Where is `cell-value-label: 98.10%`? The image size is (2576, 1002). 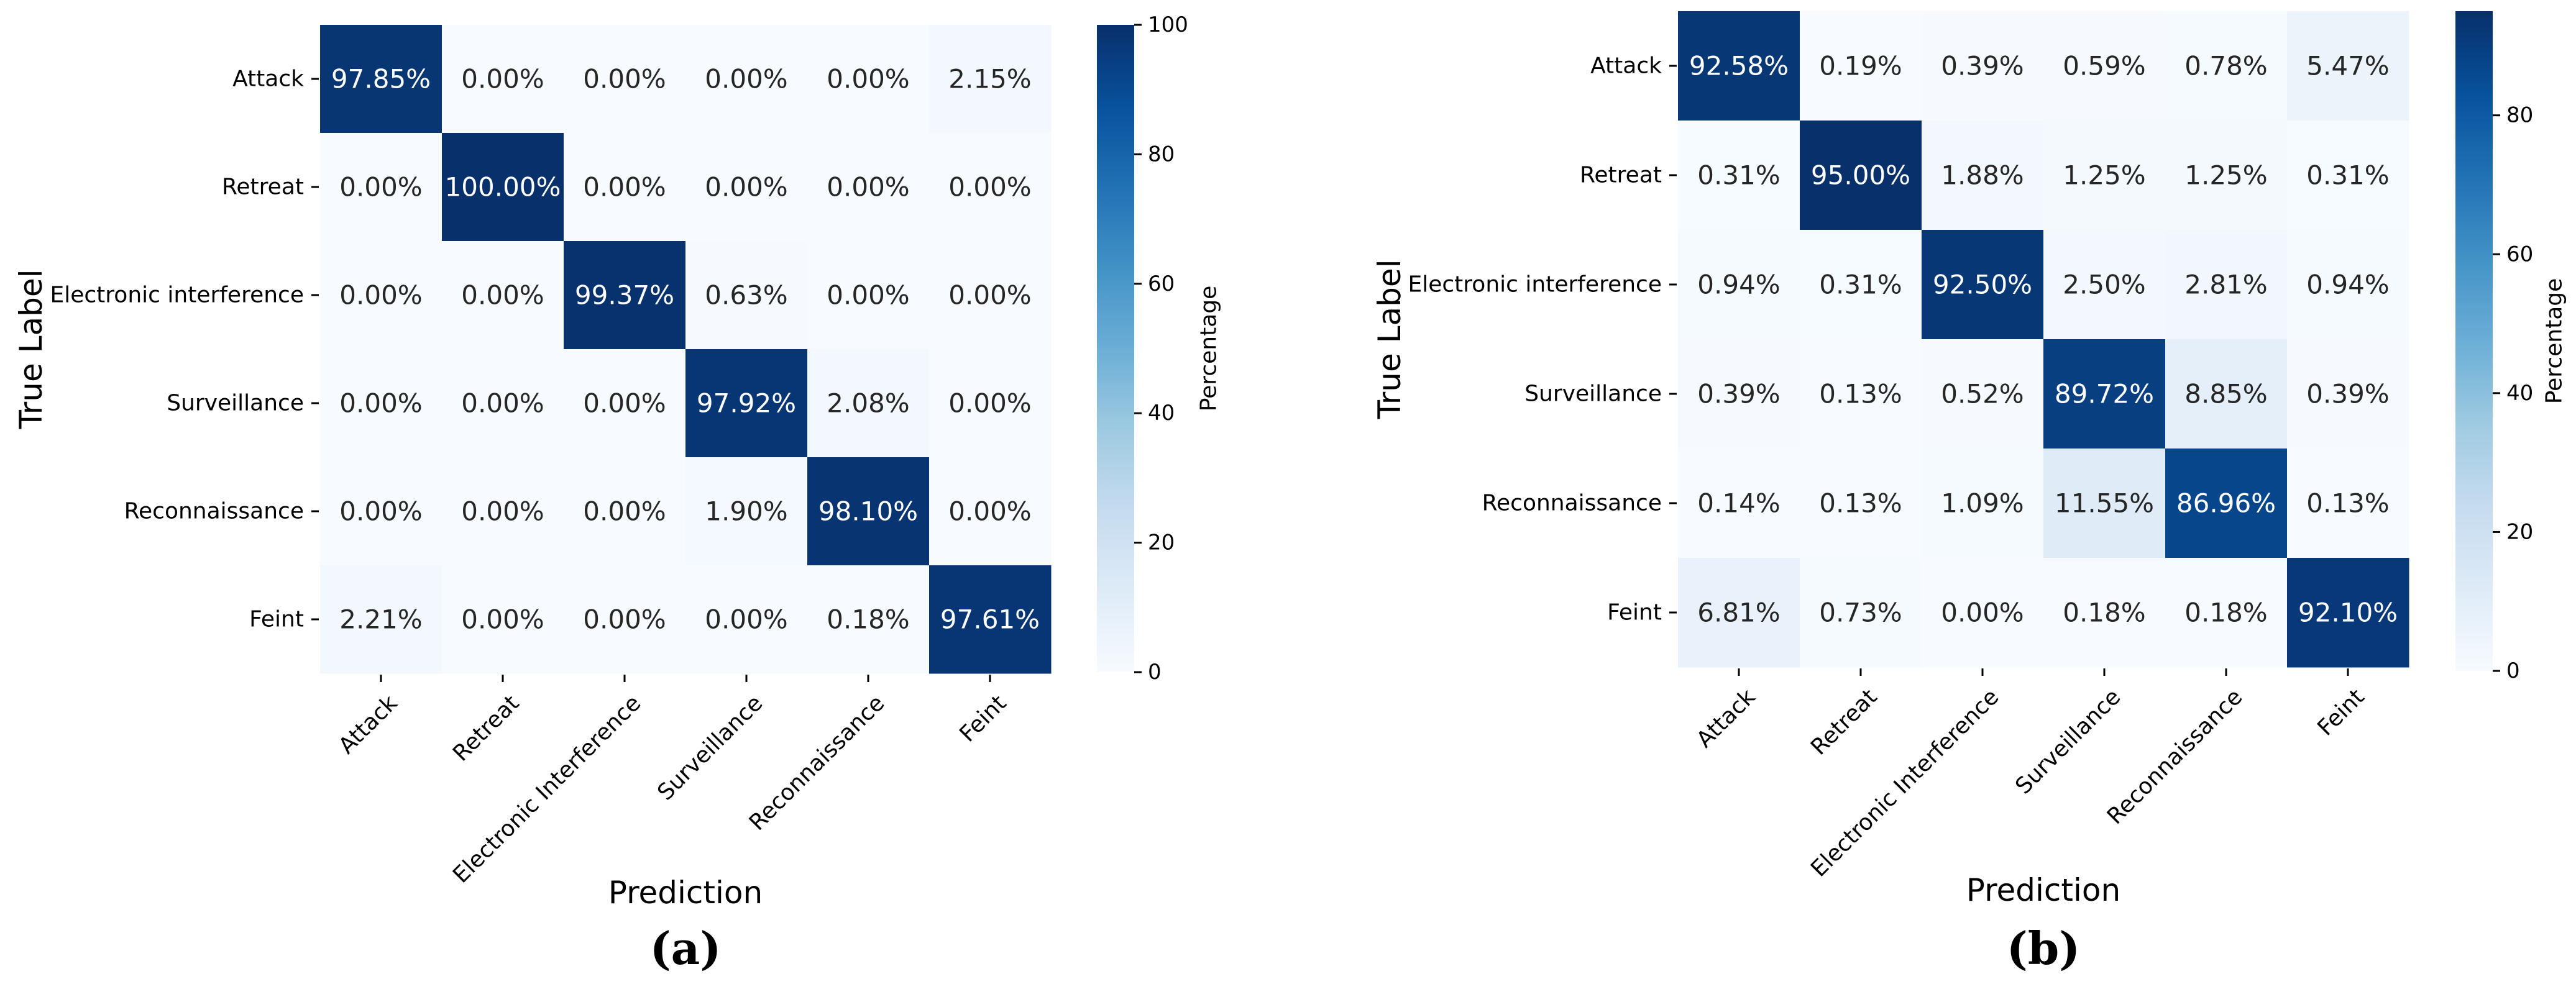 cell-value-label: 98.10% is located at coordinates (868, 511).